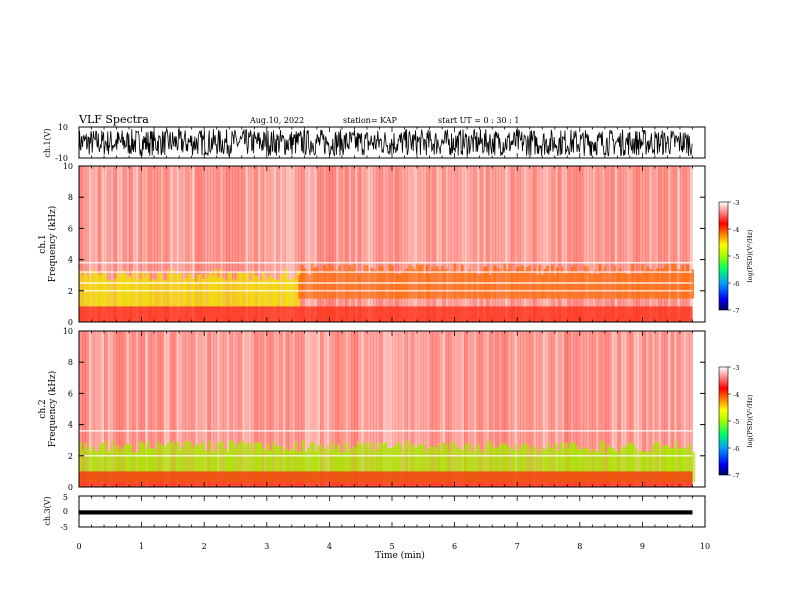 This screenshot has width=792, height=616. What do you see at coordinates (736, 284) in the screenshot?
I see `colorbar-tick-label: -6` at bounding box center [736, 284].